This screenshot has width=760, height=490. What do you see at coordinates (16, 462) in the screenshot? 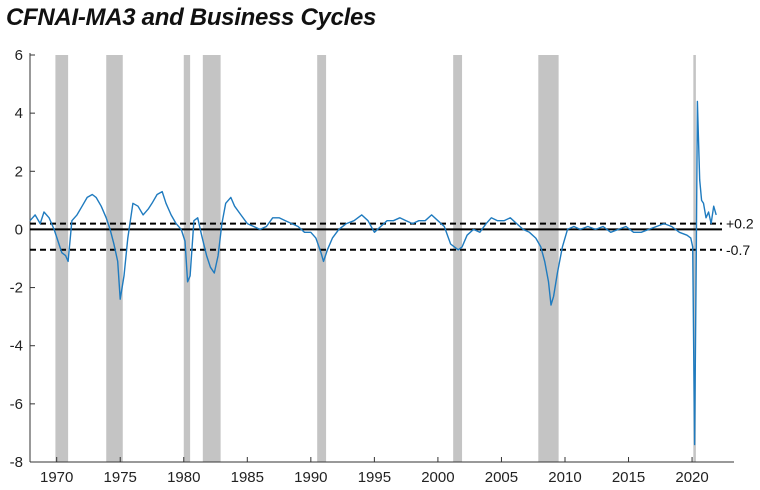
I see `y-tick-label: -8` at bounding box center [16, 462].